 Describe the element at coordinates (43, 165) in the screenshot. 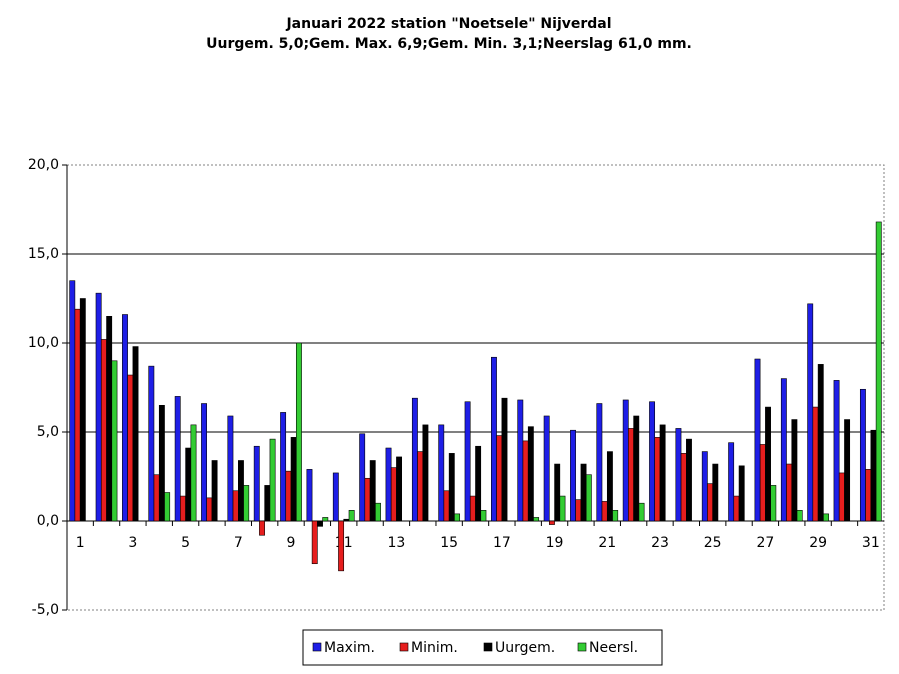

I see `y-tick-label: 20,0` at that location.